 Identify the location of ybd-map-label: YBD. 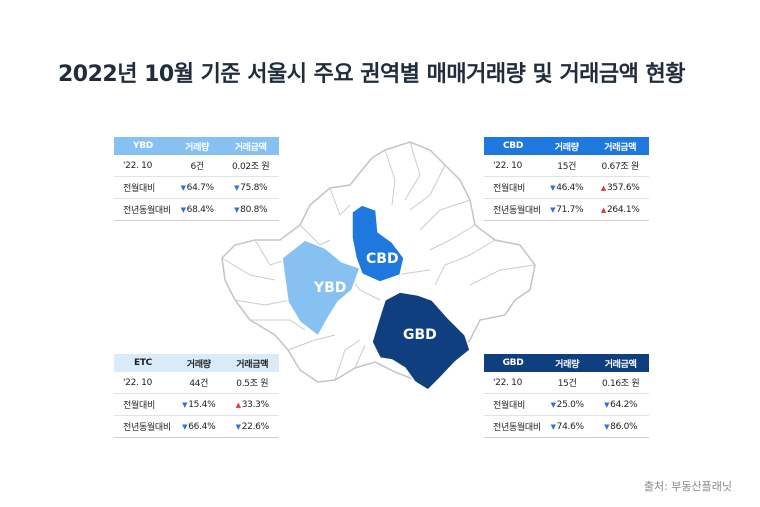
(329, 288).